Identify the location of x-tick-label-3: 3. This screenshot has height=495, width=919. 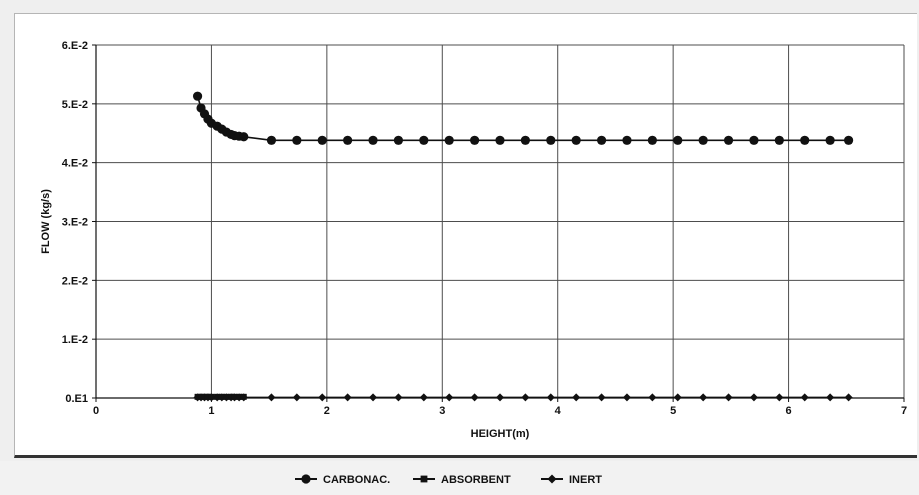
(442, 411).